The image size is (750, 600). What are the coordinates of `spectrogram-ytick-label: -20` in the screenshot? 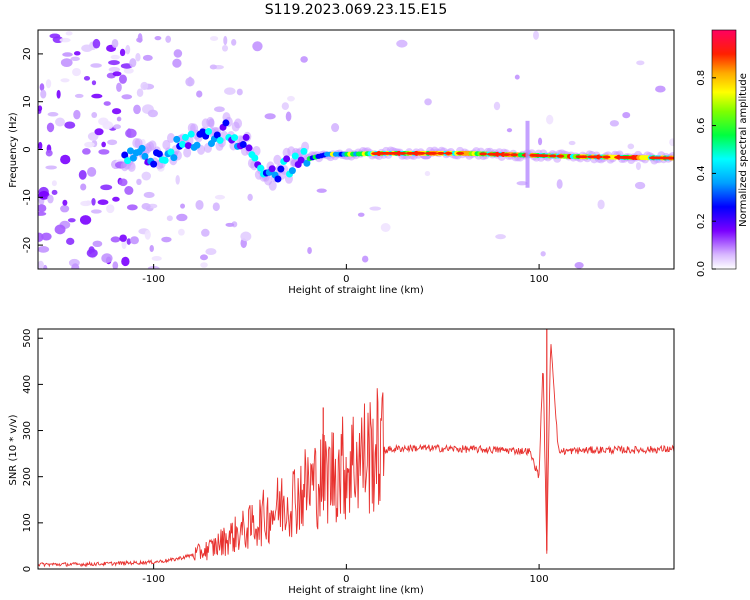 It's located at (27, 245).